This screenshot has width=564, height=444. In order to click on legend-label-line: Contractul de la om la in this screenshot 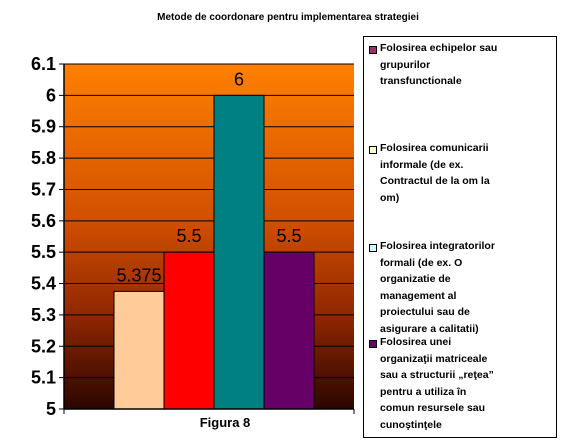, I will do `click(435, 181)`.